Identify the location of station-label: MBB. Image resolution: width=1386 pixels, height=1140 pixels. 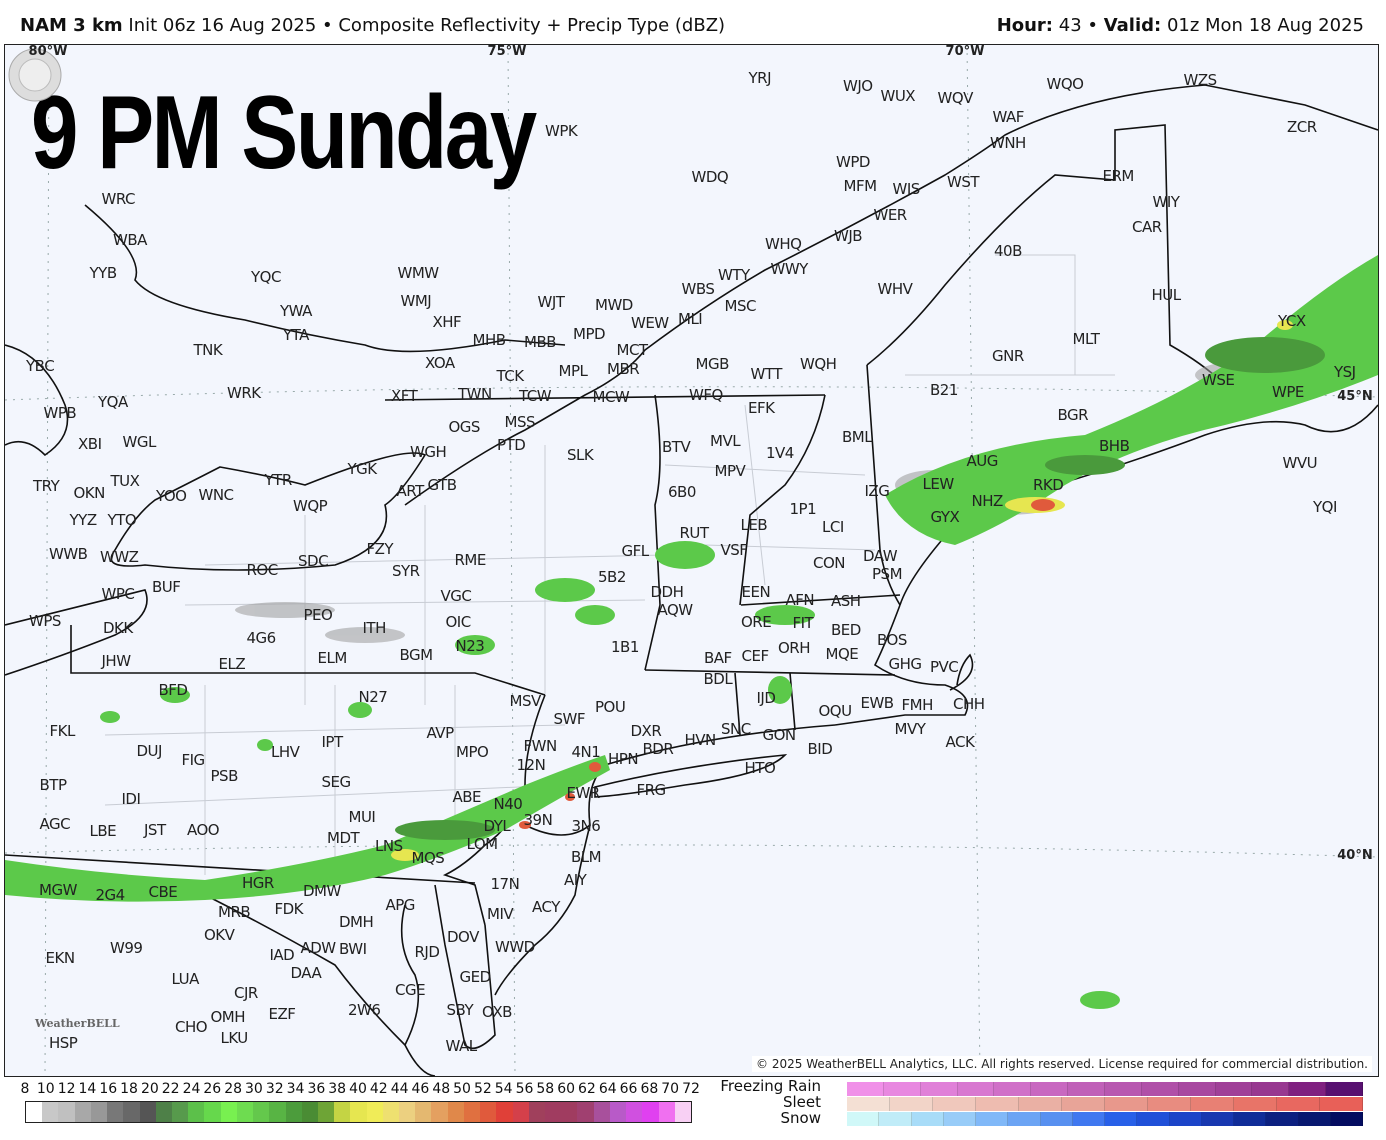
(540, 342).